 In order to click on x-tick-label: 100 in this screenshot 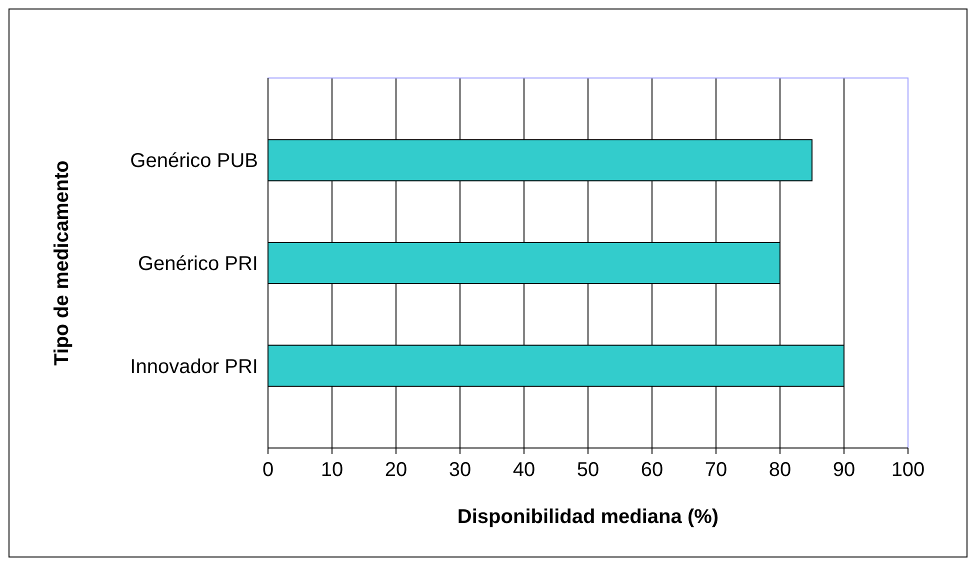, I will do `click(908, 470)`.